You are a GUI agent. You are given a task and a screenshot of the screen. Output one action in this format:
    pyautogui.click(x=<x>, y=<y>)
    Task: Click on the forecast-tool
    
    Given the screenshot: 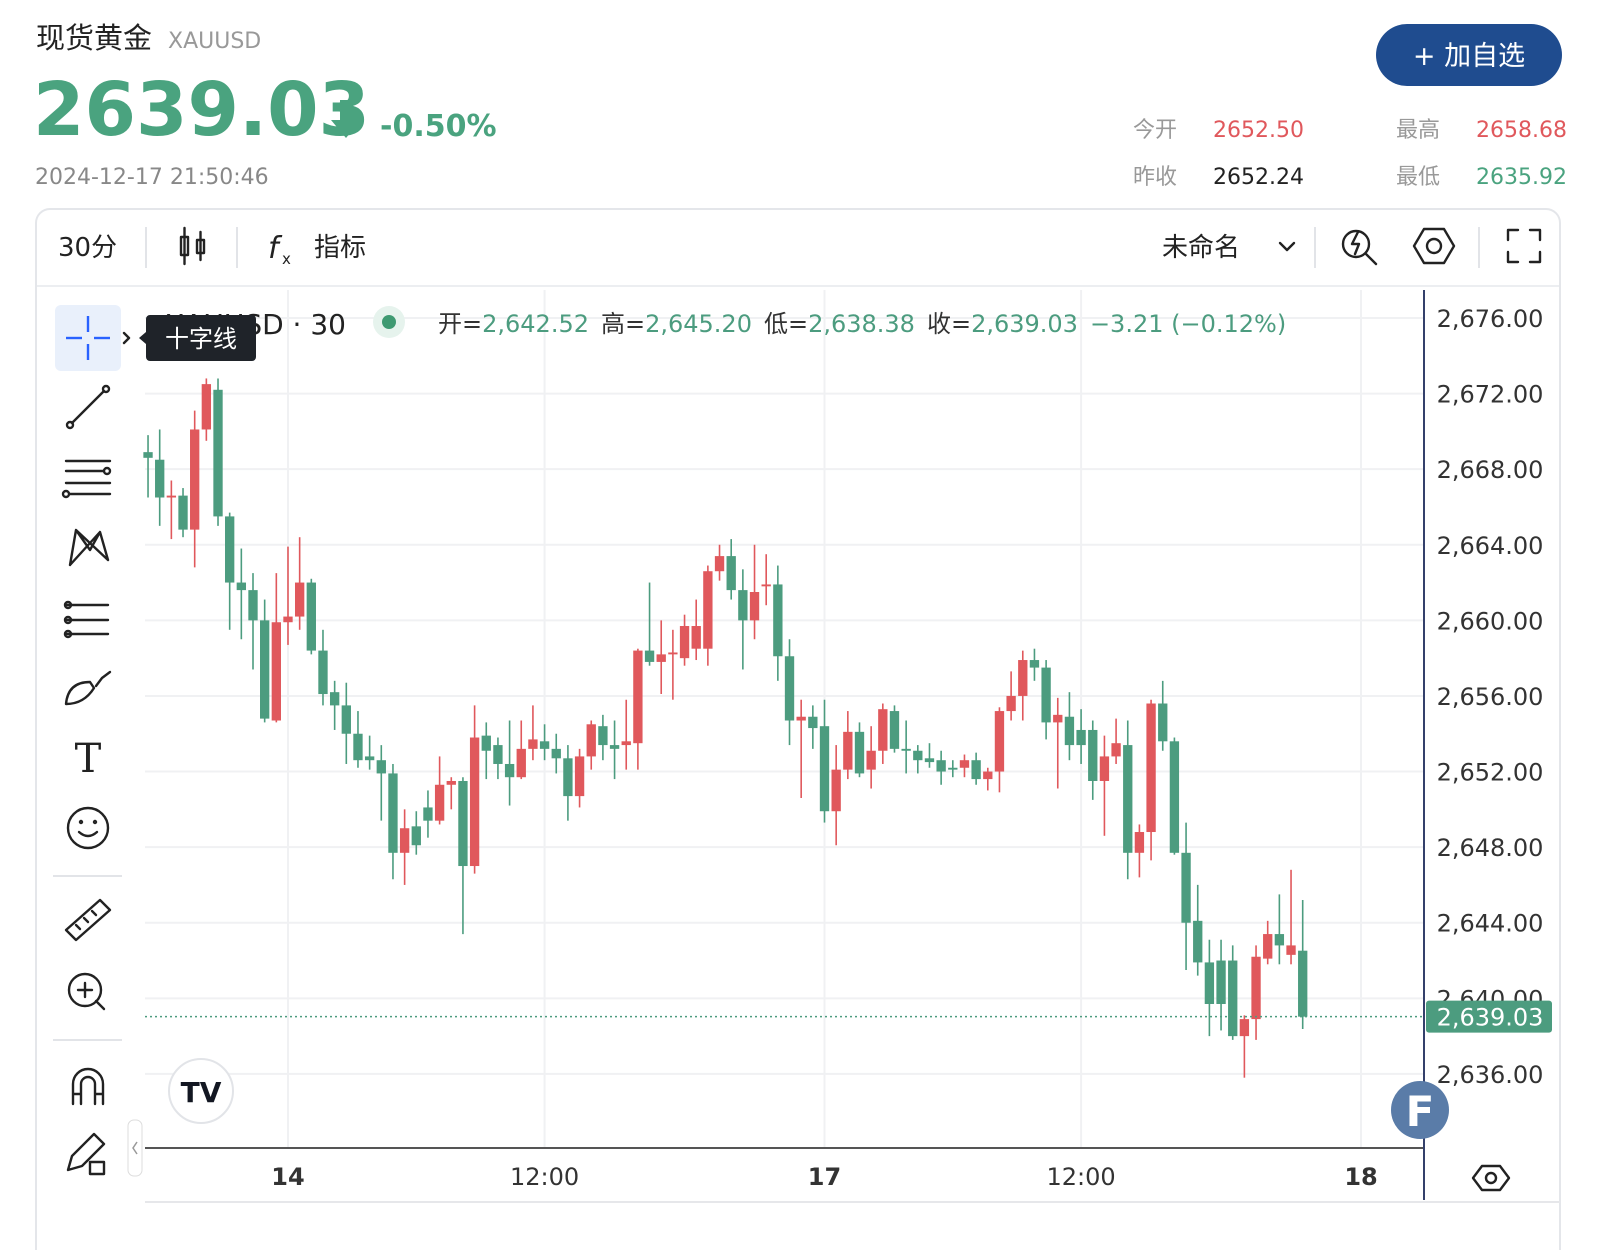 What is the action you would take?
    pyautogui.click(x=86, y=619)
    